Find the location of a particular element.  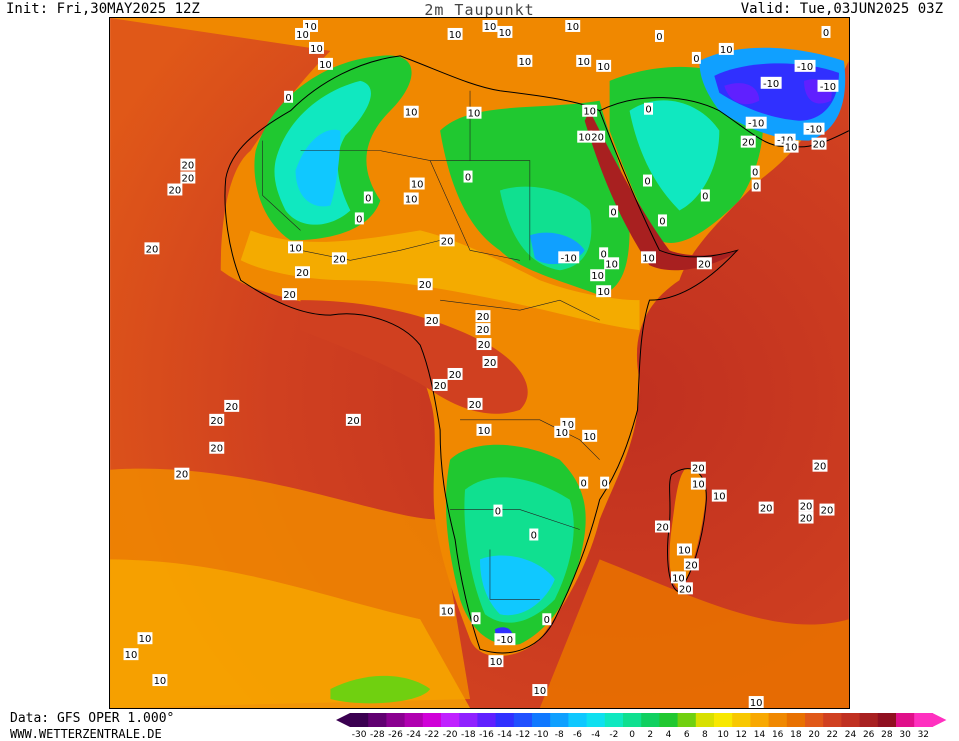

legend-tick-label: -14 is located at coordinates (505, 735).